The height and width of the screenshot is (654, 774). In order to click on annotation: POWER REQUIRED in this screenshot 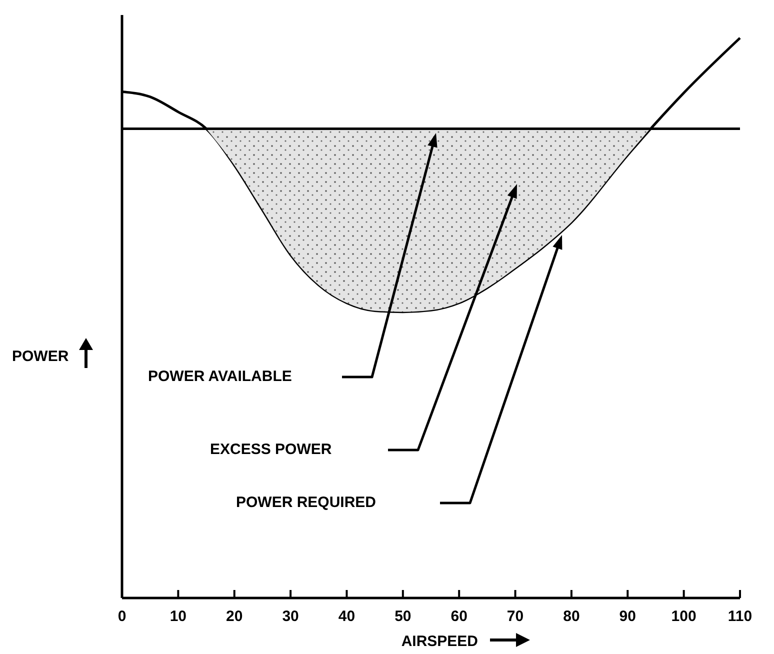, I will do `click(306, 502)`.